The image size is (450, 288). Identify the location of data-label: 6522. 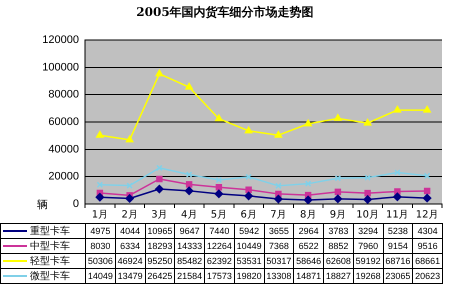
(309, 246).